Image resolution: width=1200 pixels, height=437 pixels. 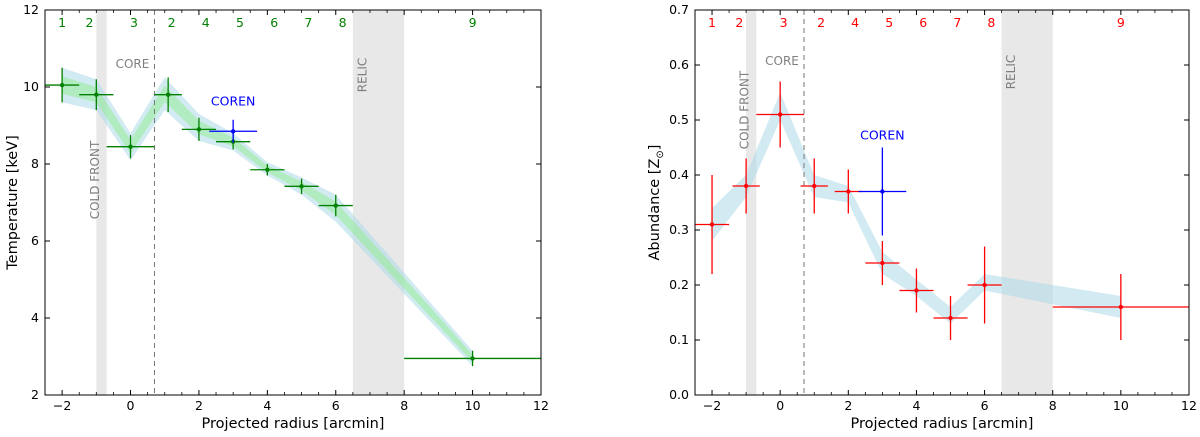 What do you see at coordinates (31, 9) in the screenshot?
I see `y-tick-label: 12` at bounding box center [31, 9].